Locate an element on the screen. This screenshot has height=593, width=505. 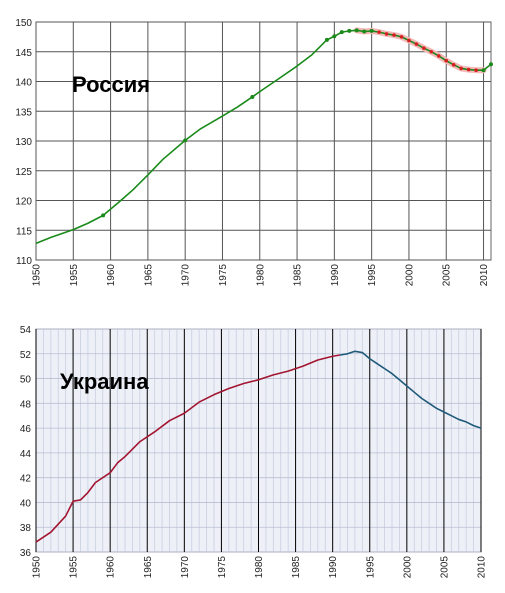
russia-y-tick-label: 120 is located at coordinates (23, 202).